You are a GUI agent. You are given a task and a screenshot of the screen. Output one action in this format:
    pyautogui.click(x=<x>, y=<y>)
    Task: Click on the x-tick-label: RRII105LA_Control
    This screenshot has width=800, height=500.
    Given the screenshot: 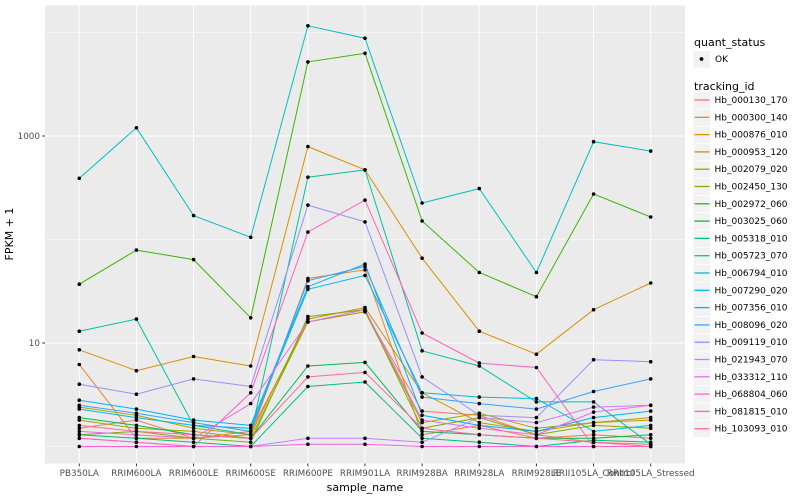 What is the action you would take?
    pyautogui.click(x=594, y=474)
    